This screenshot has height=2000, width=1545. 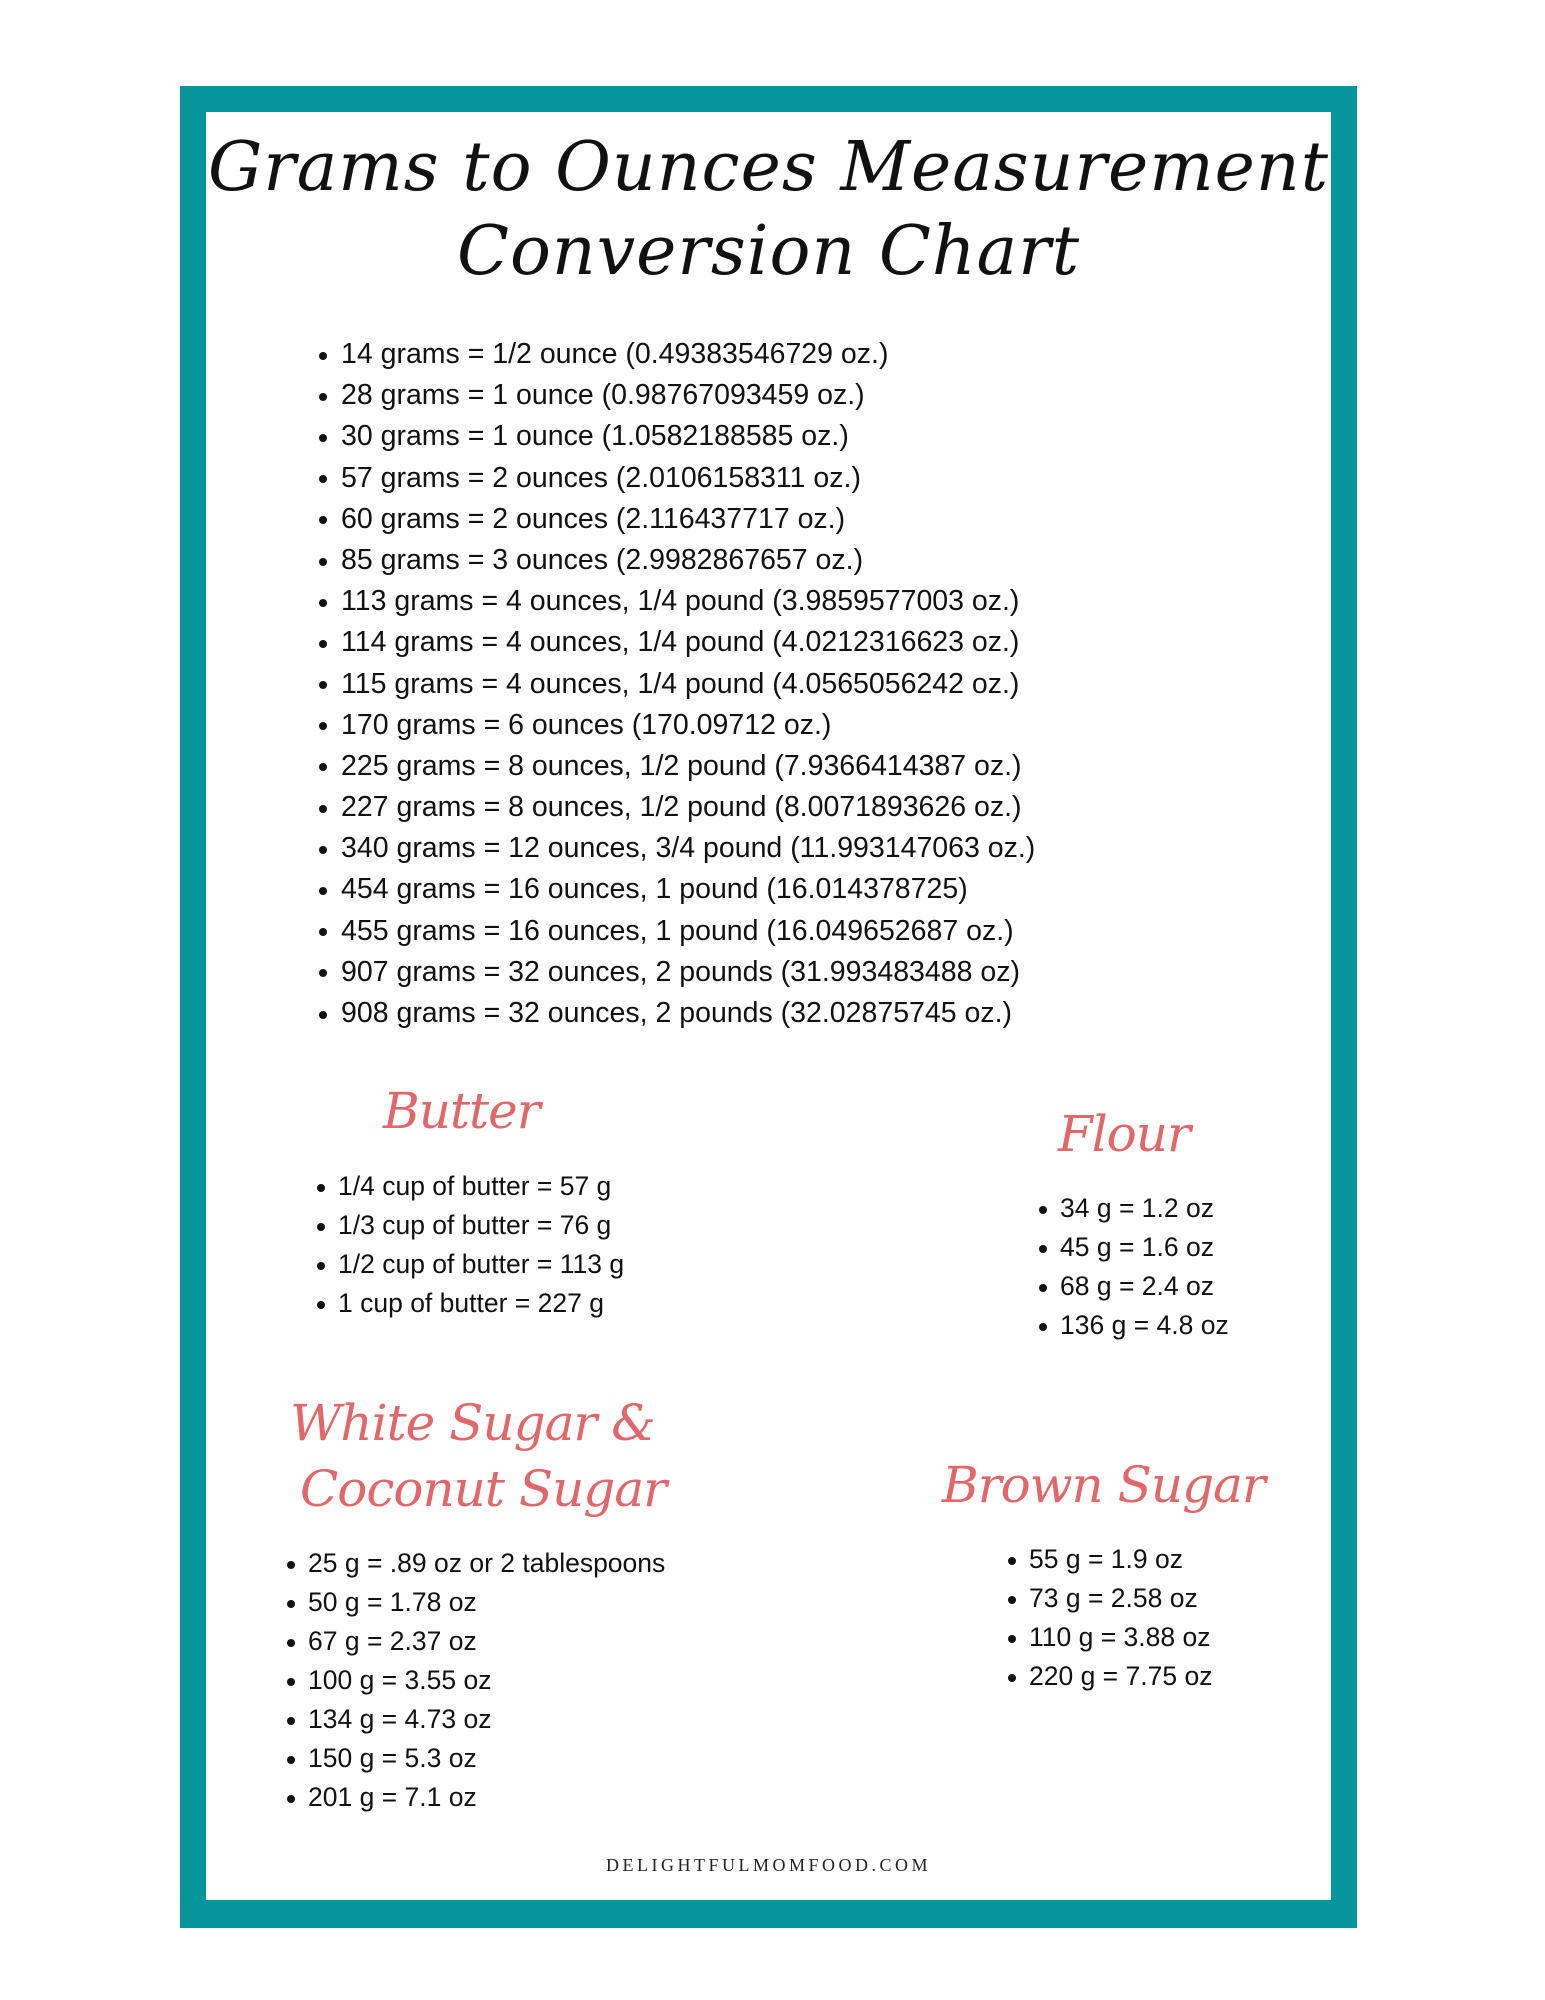 I want to click on list-item: 1 cup of butter = 227 g, so click(x=470, y=1303).